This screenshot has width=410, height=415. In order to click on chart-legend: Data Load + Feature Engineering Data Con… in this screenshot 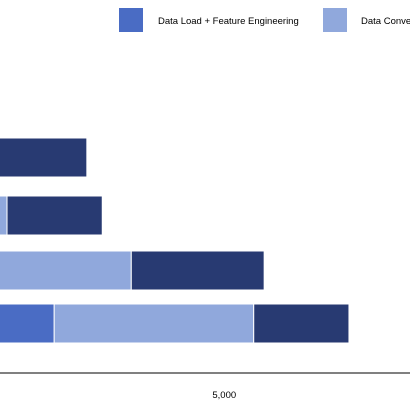, I will do `click(264, 20)`.